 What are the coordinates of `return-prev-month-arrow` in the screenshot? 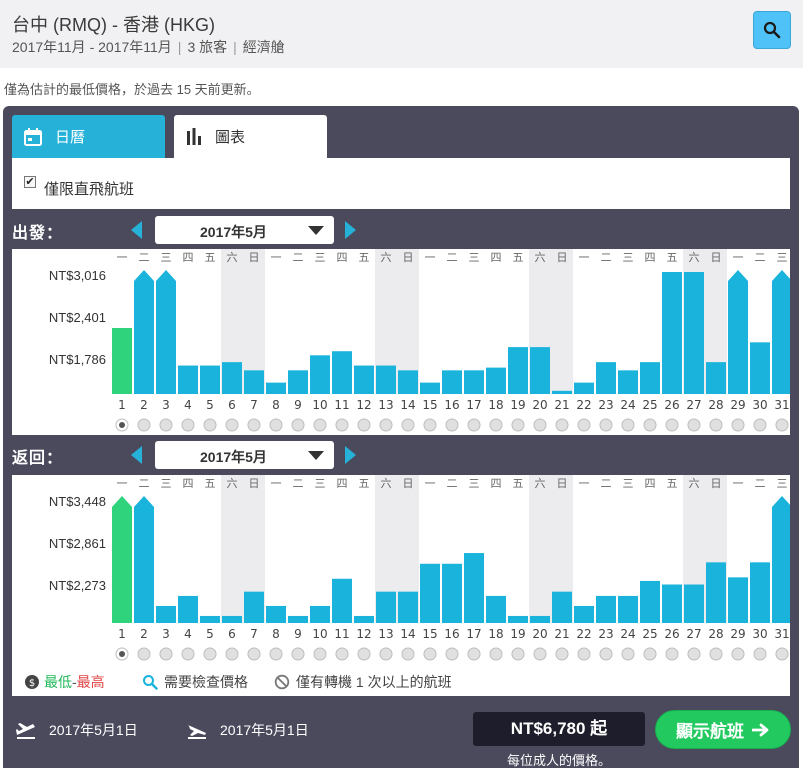 It's located at (136, 455).